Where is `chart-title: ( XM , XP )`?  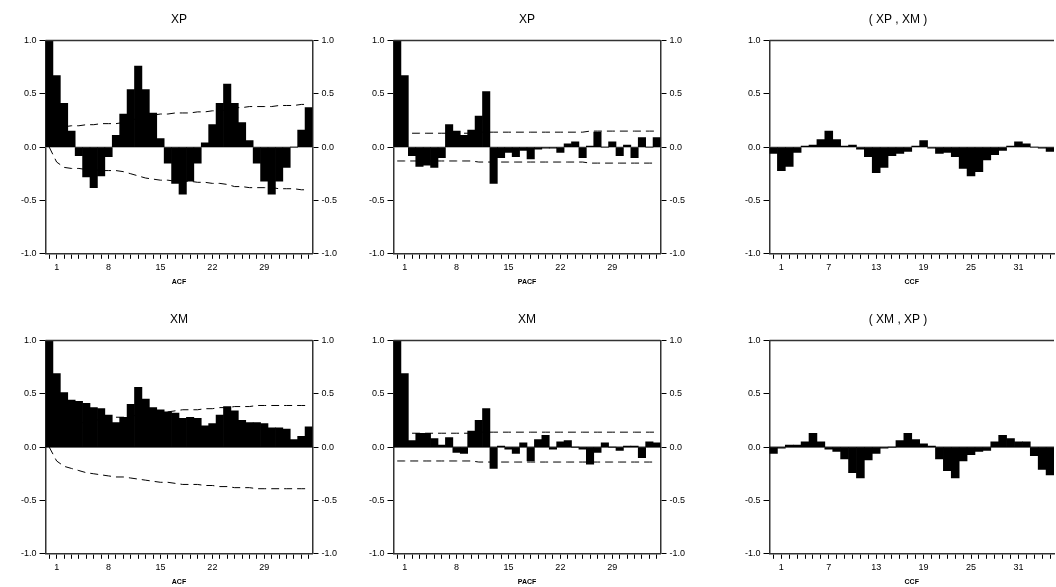
chart-title: ( XM , XP ) is located at coordinates (898, 318).